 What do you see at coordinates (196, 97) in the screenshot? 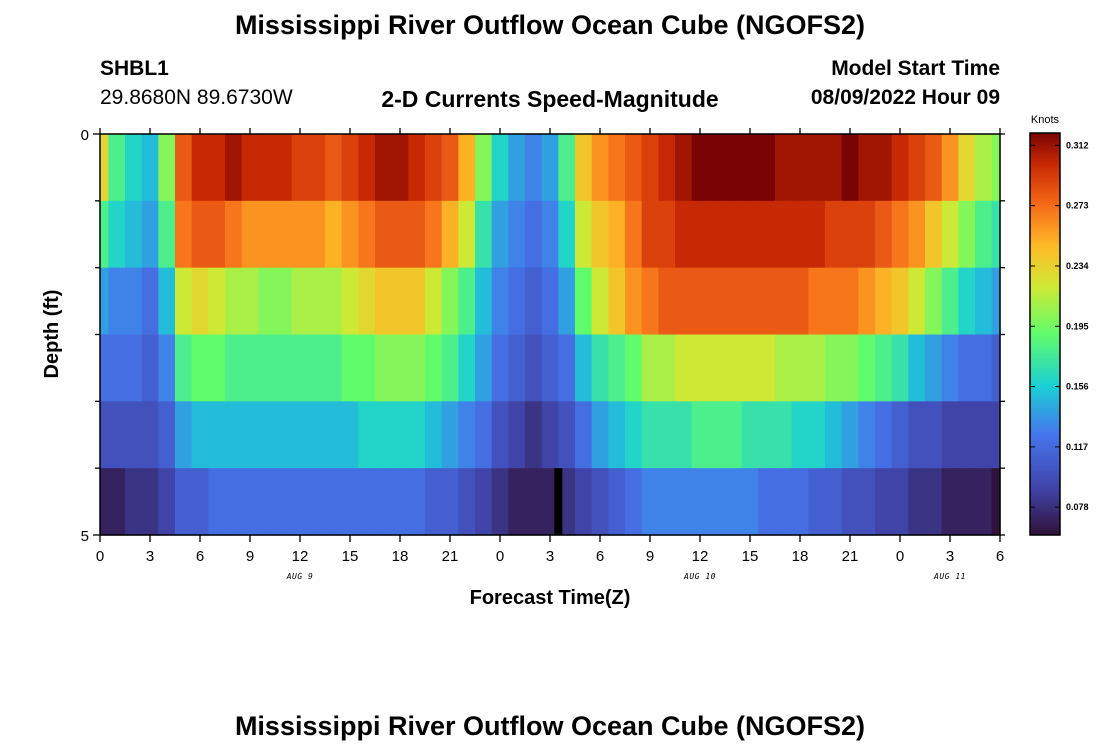
I see `station-coords: 29.8680N 89.6730W` at bounding box center [196, 97].